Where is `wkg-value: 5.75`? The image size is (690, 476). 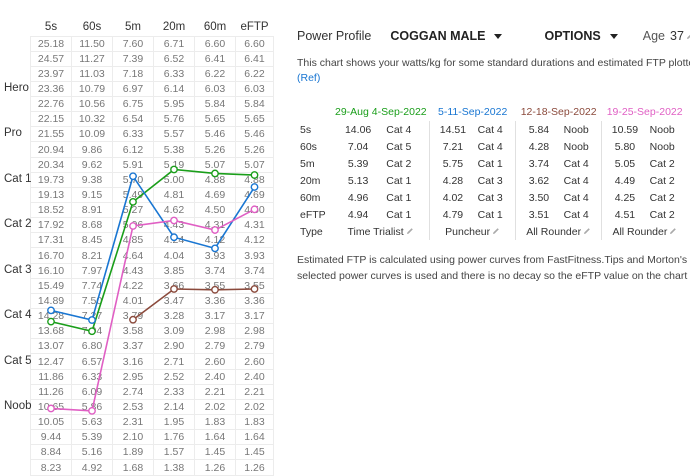
wkg-value: 5.75 is located at coordinates (452, 163).